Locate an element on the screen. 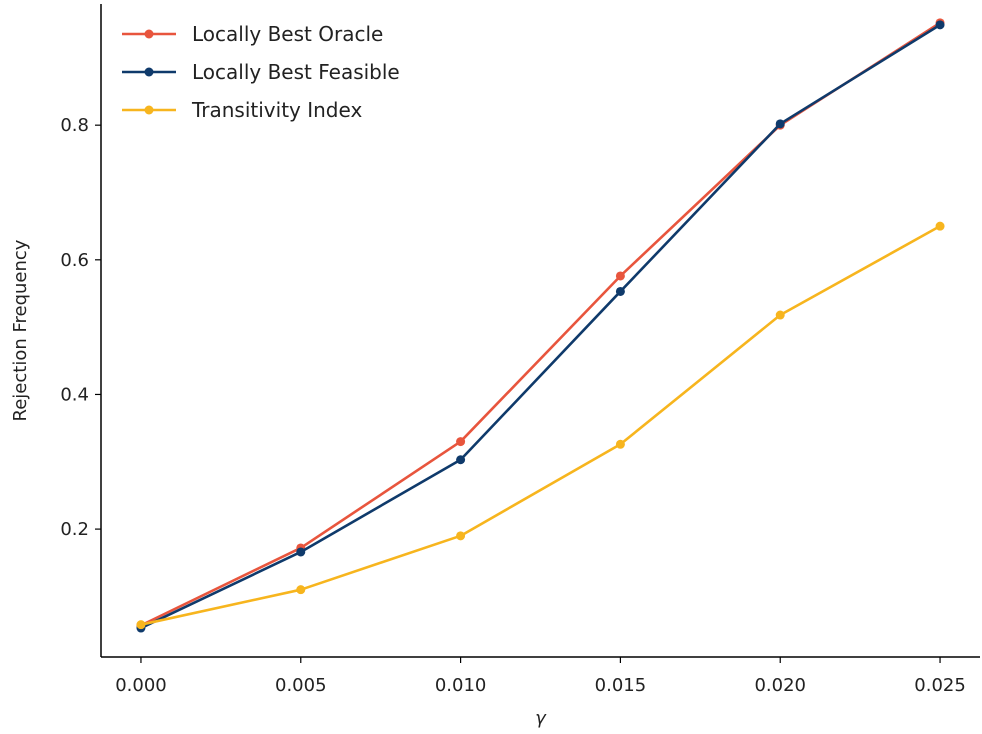 This screenshot has height=734, width=982. y-ticks: 0.2 0.4 0.6 0.8 is located at coordinates (80, 327).